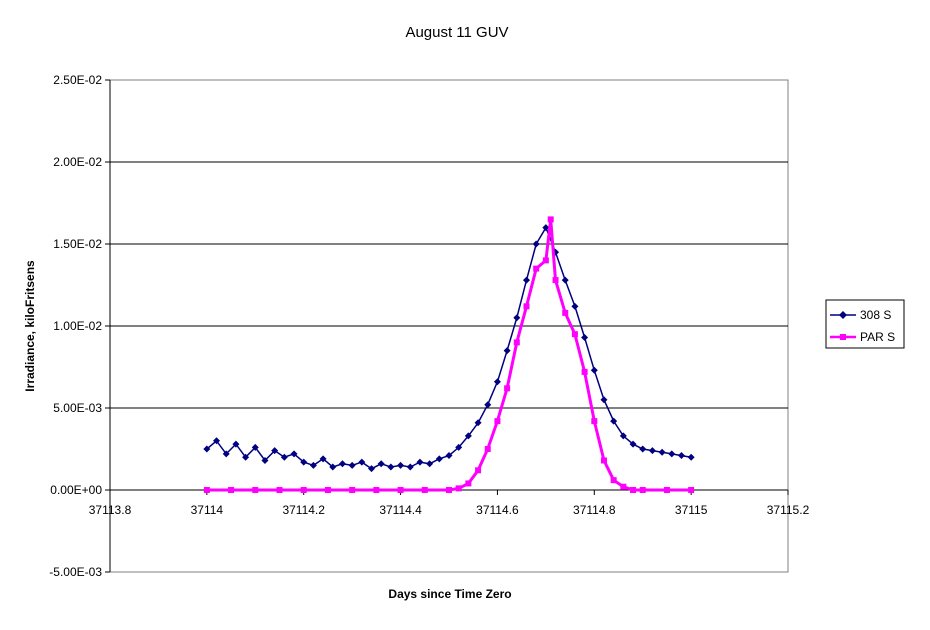  Describe the element at coordinates (76, 490) in the screenshot. I see `y-tick-label: 0.00E+00` at that location.